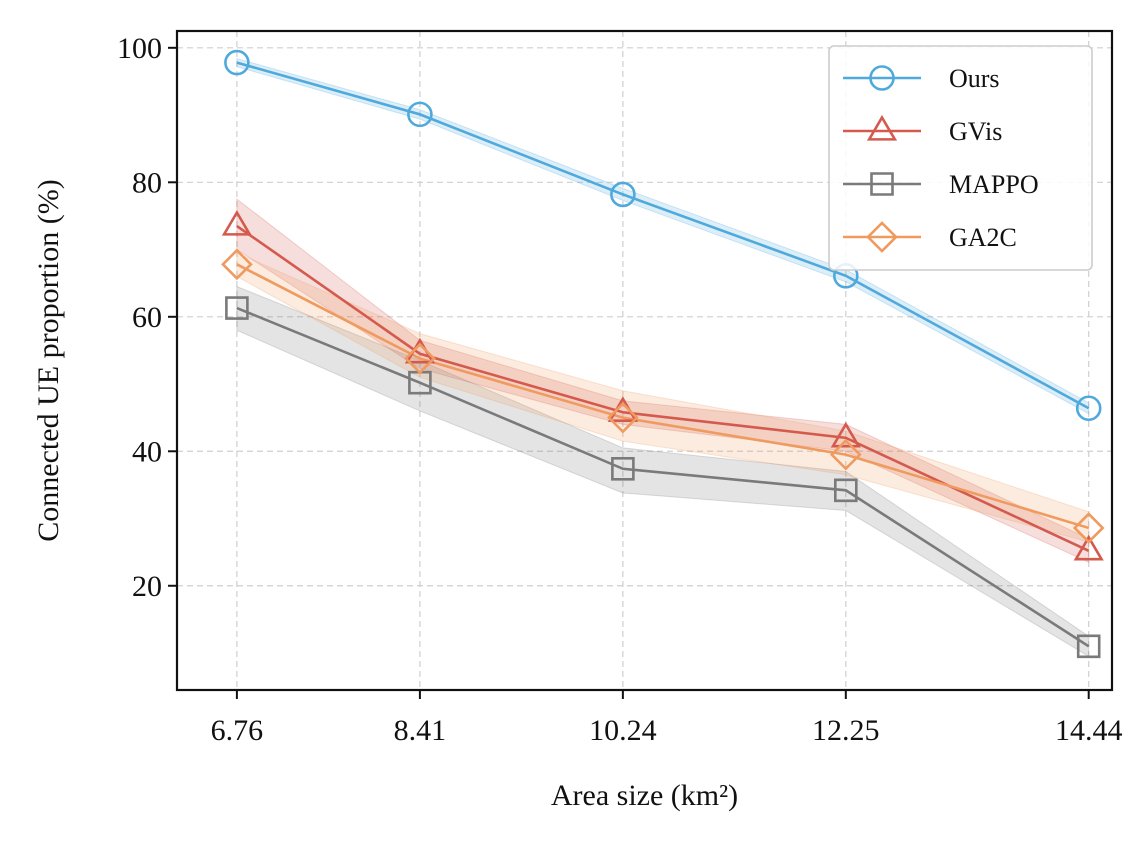  Describe the element at coordinates (882, 237) in the screenshot. I see `legend-marker-ga2c` at that location.